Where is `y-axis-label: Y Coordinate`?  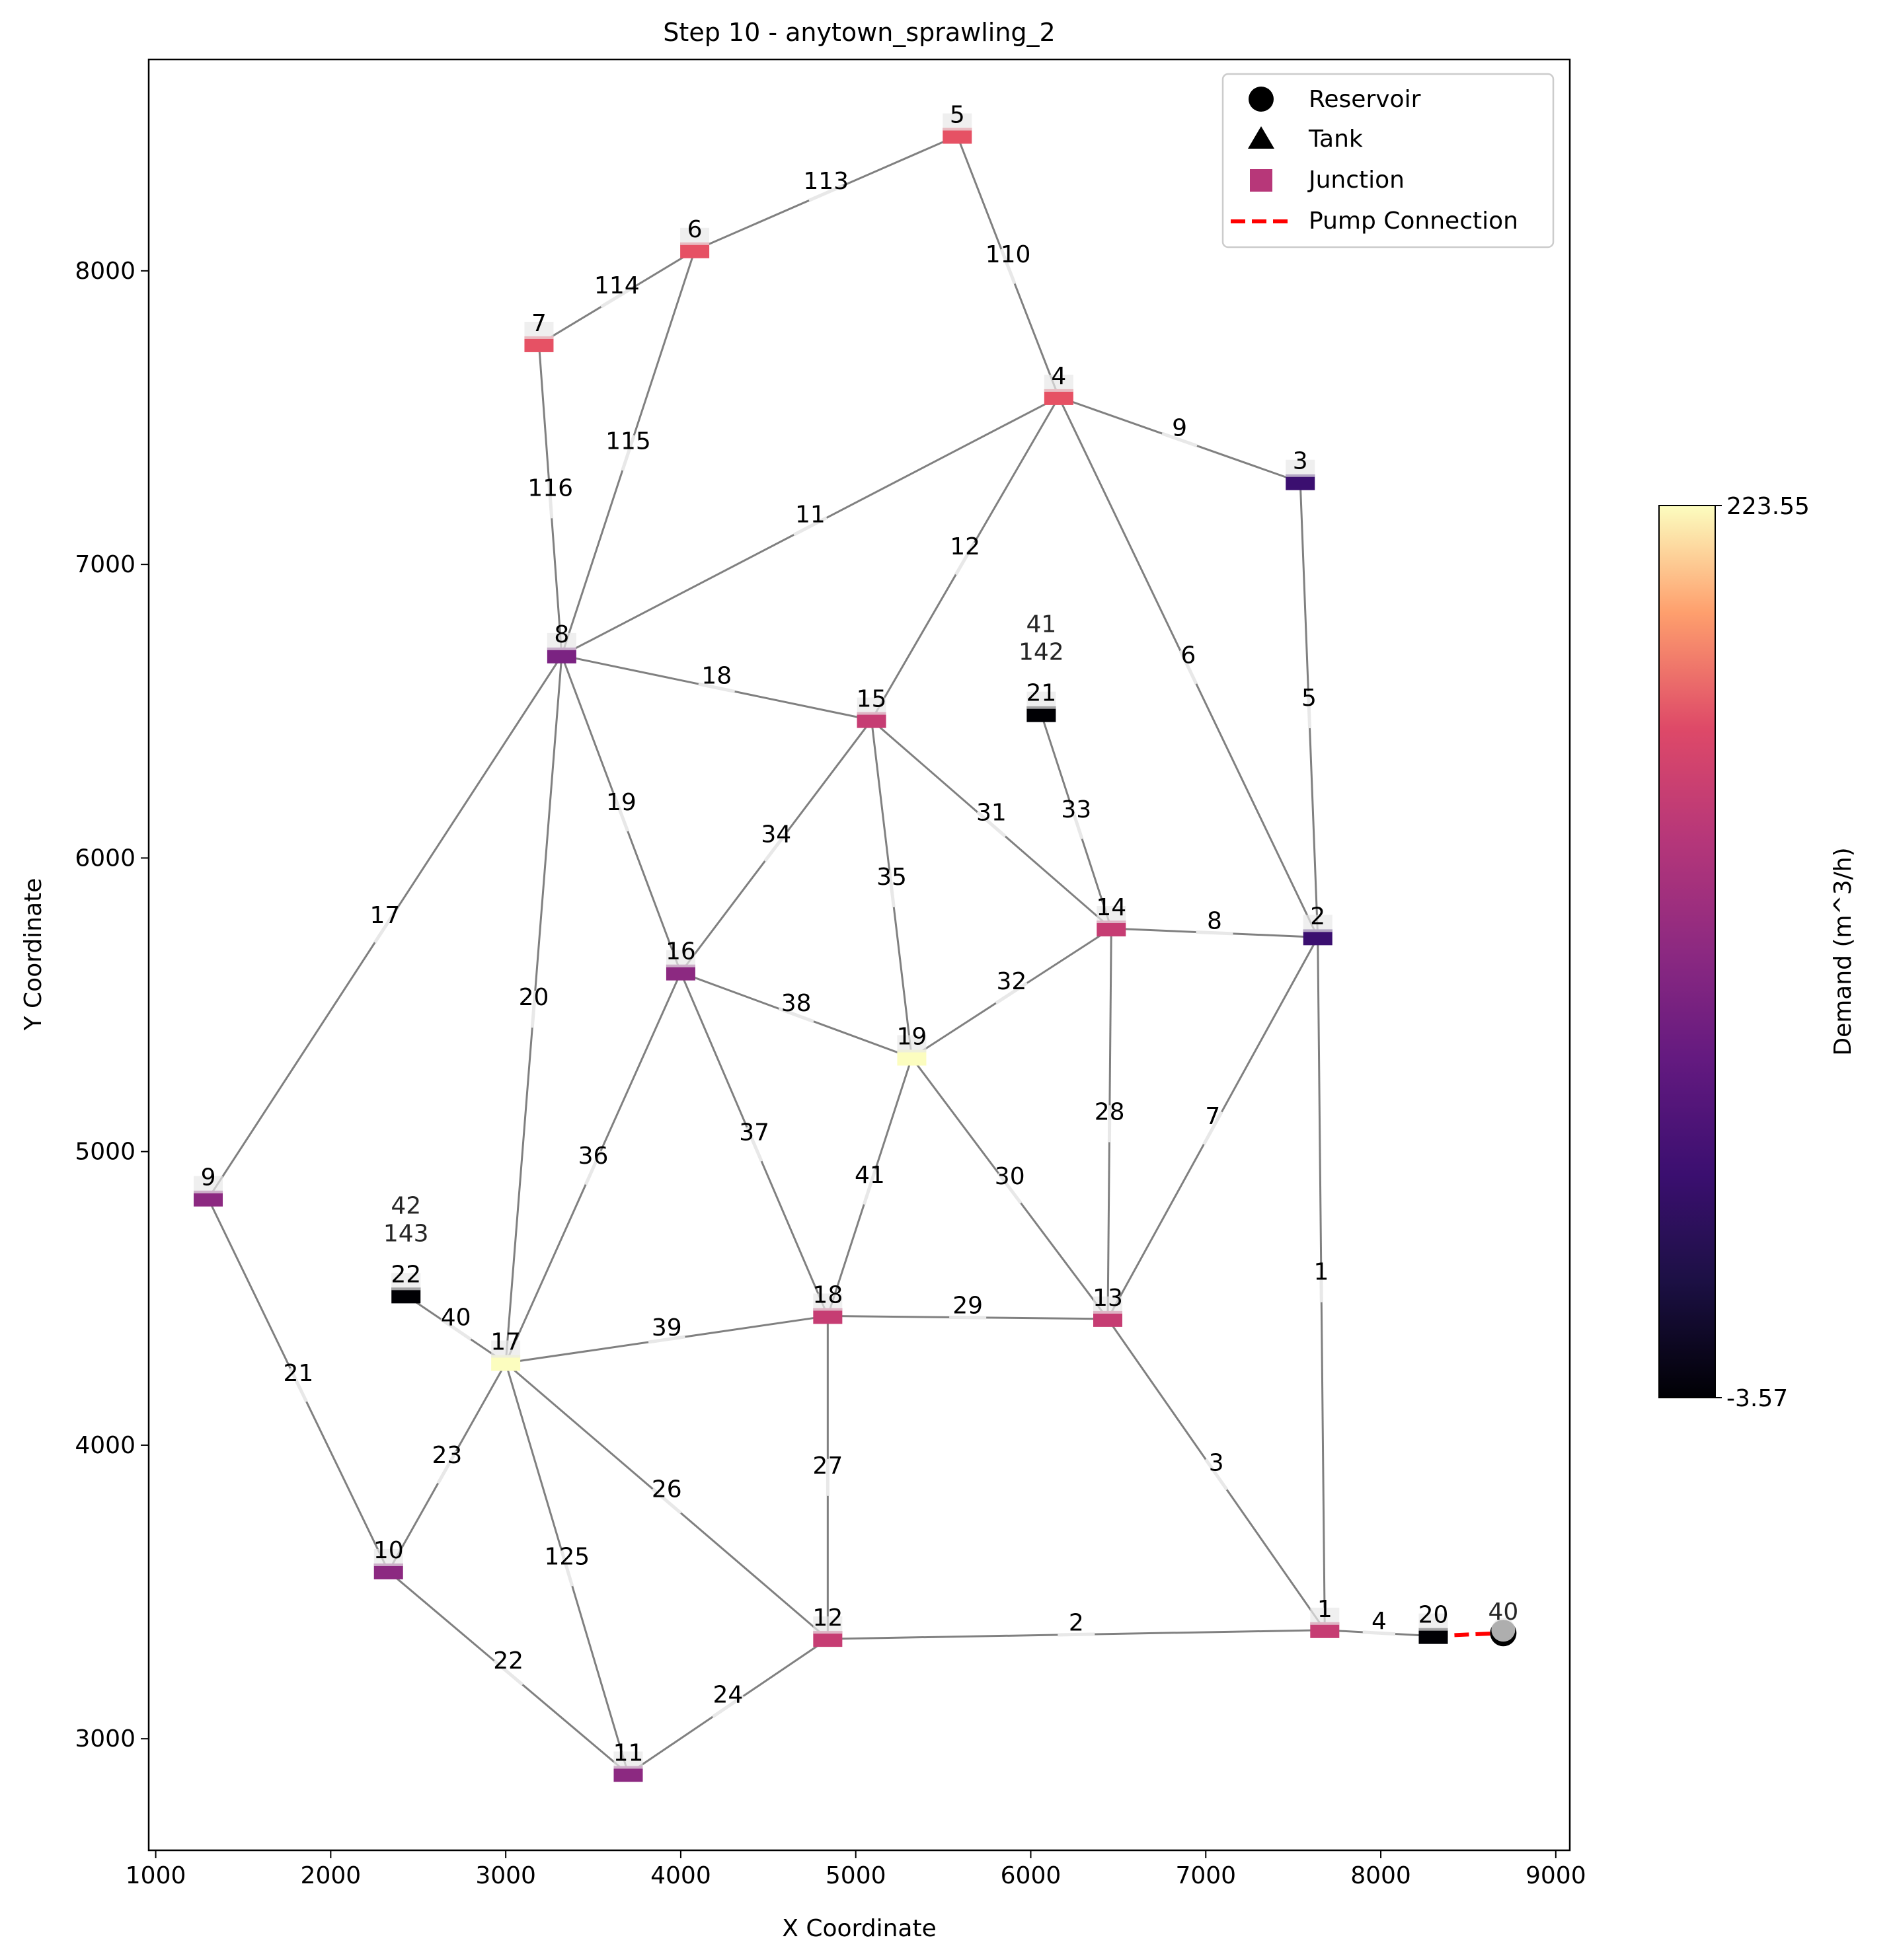 y-axis-label: Y Coordinate is located at coordinates (33, 955).